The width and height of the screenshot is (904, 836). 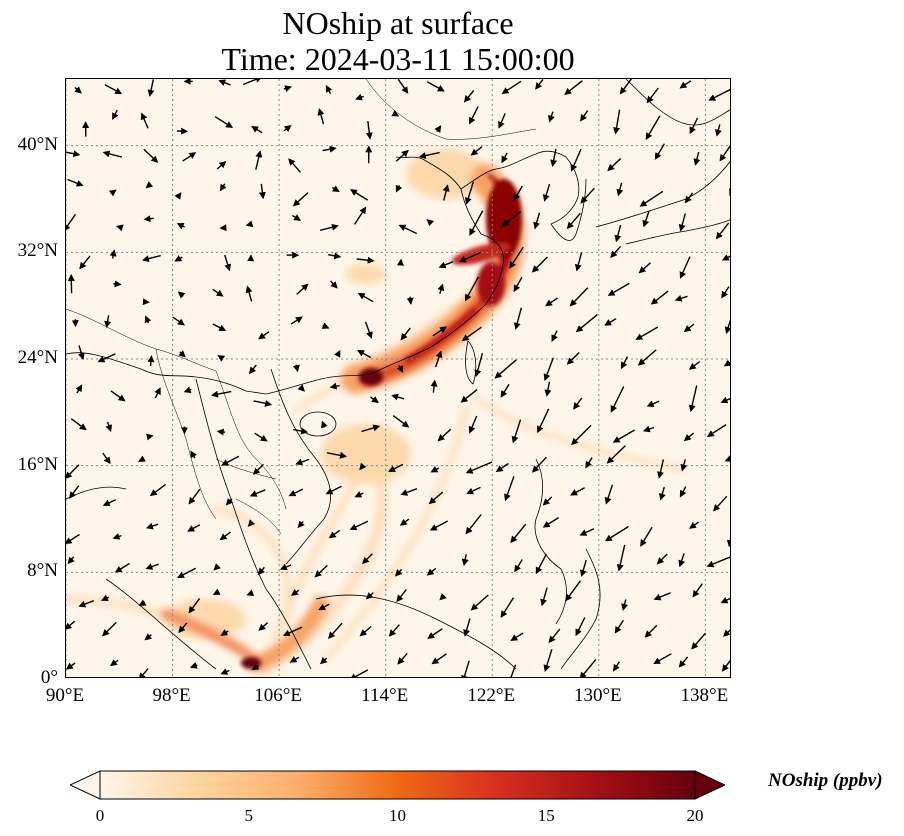 I want to click on x-tick-label: 138°E, so click(x=704, y=695).